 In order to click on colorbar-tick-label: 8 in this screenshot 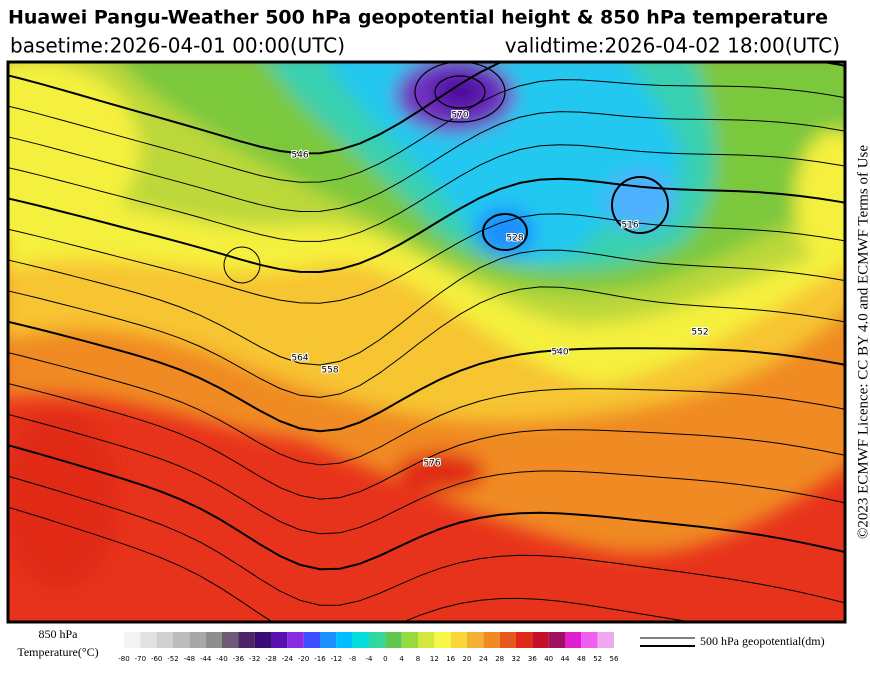, I will do `click(418, 659)`.